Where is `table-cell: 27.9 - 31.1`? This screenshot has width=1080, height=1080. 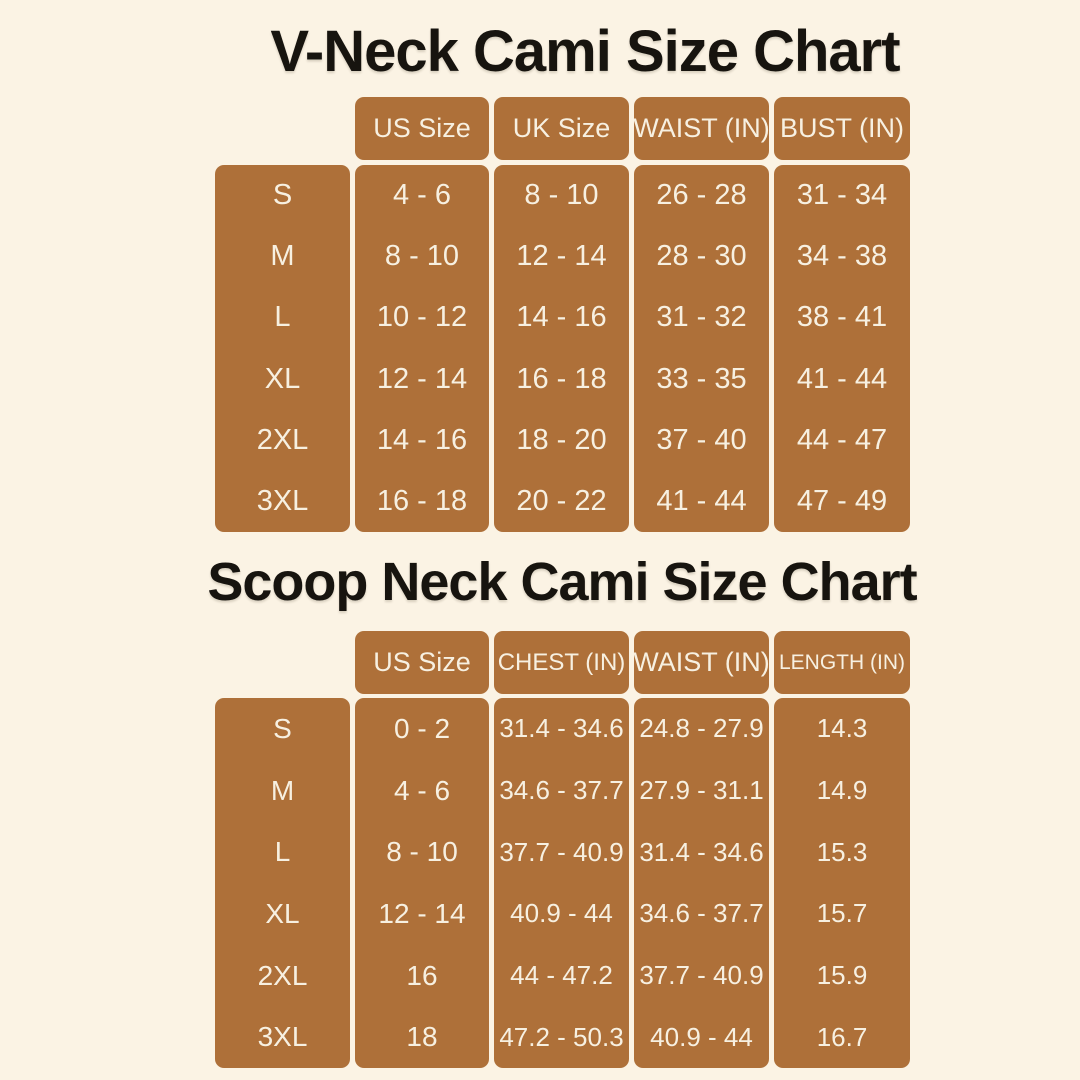
table-cell: 27.9 - 31.1 is located at coordinates (701, 790).